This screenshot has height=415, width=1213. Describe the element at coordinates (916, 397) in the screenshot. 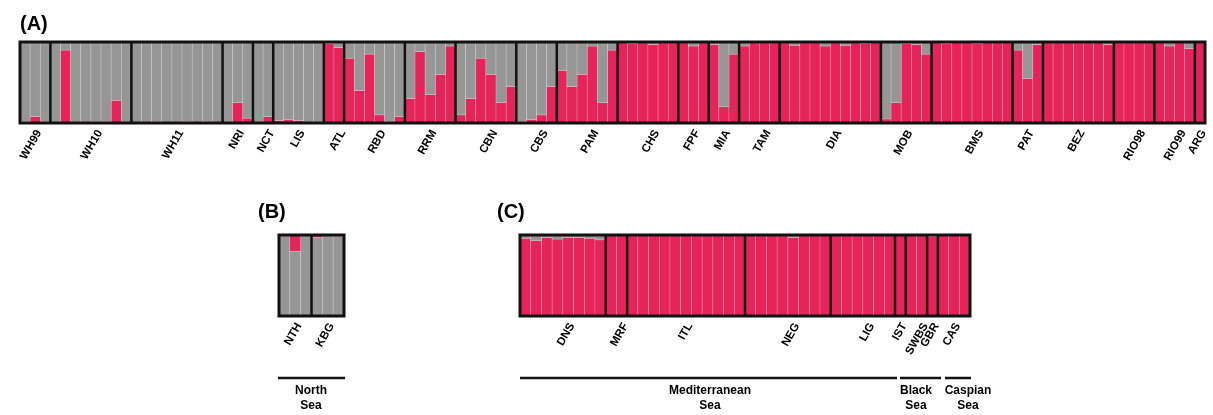

I see `text: Black Sea` at that location.